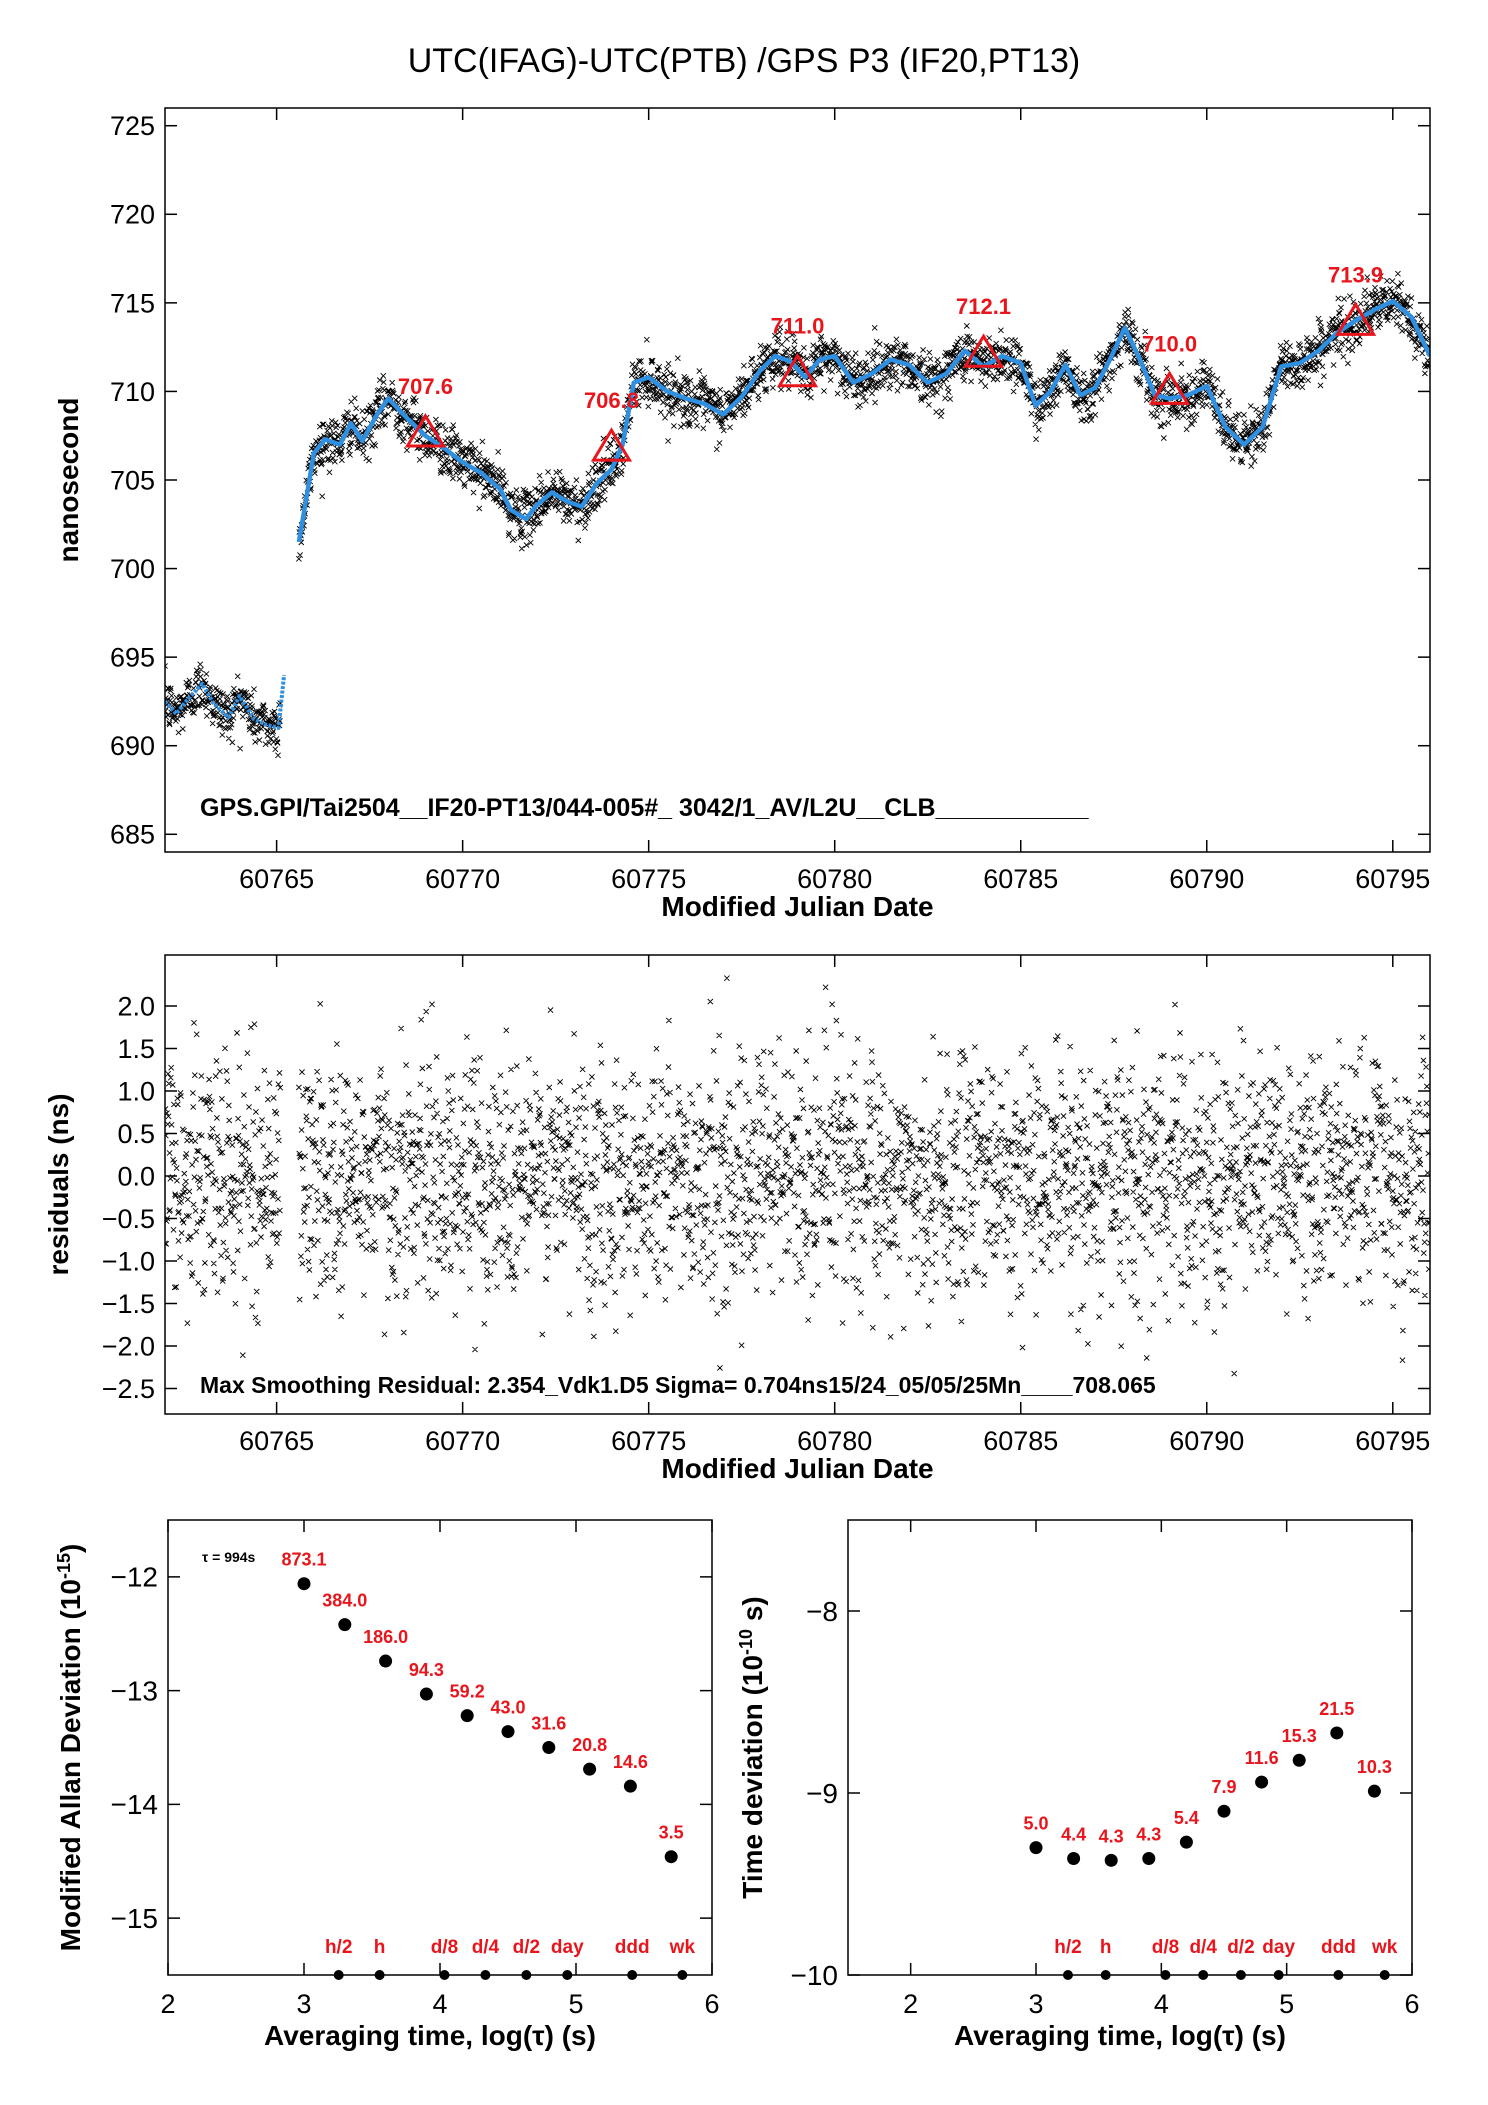  Describe the element at coordinates (611, 400) in the screenshot. I see `normal-point-label: 706.8` at that location.